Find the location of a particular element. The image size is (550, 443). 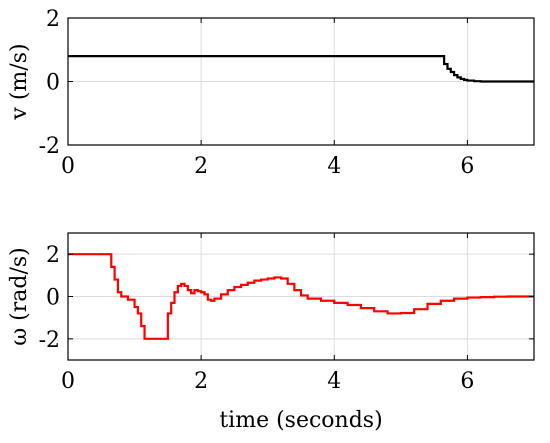

x-axis-label: time (seconds) is located at coordinates (300, 420).